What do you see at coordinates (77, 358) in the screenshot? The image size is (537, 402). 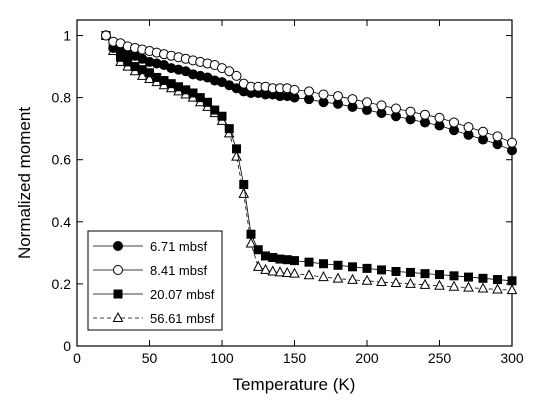 I see `x-tick-label: 0` at bounding box center [77, 358].